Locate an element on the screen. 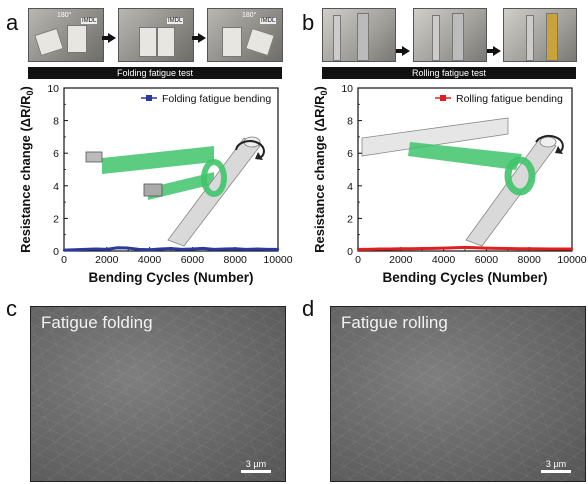 The height and width of the screenshot is (484, 588). folding-photo-2-tag: IMDL is located at coordinates (175, 21).